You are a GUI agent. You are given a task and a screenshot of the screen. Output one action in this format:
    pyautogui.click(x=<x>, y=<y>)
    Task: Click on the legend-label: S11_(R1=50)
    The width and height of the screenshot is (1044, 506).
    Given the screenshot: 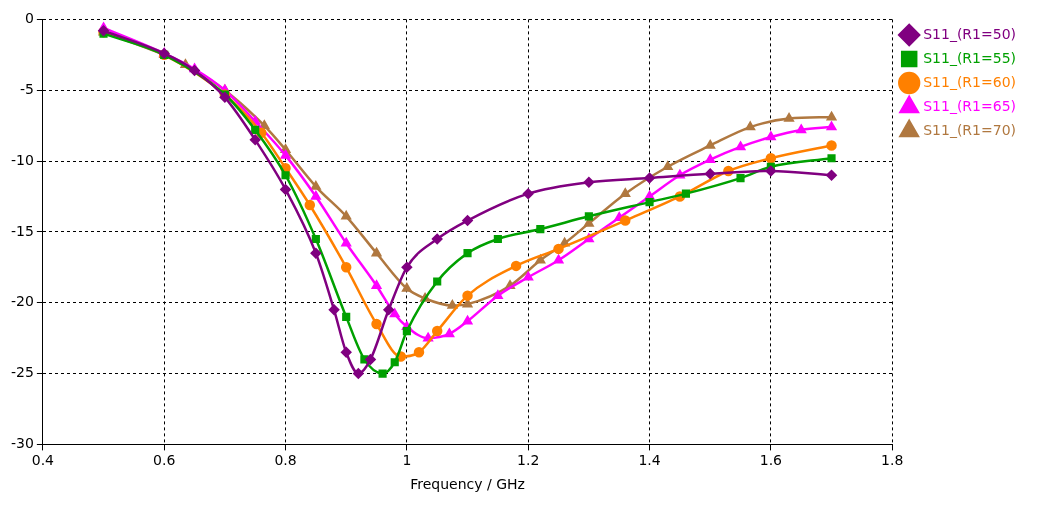 What is the action you would take?
    pyautogui.click(x=970, y=33)
    